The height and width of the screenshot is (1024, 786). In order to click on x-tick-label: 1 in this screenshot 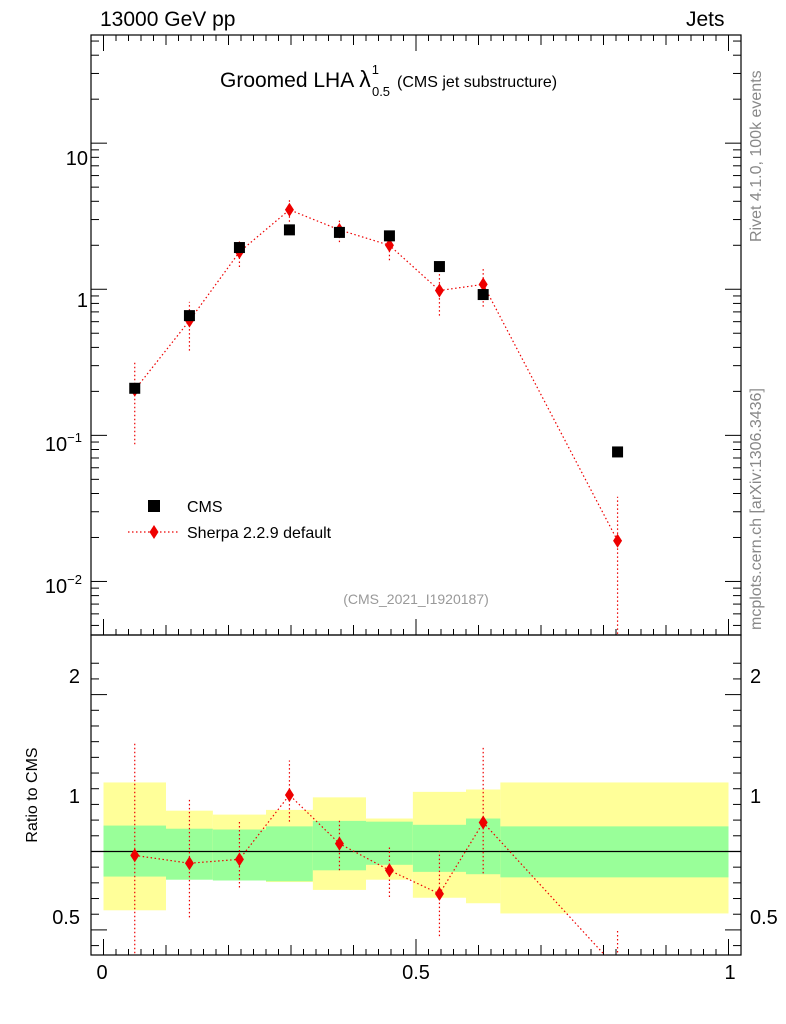, I will do `click(729, 973)`.